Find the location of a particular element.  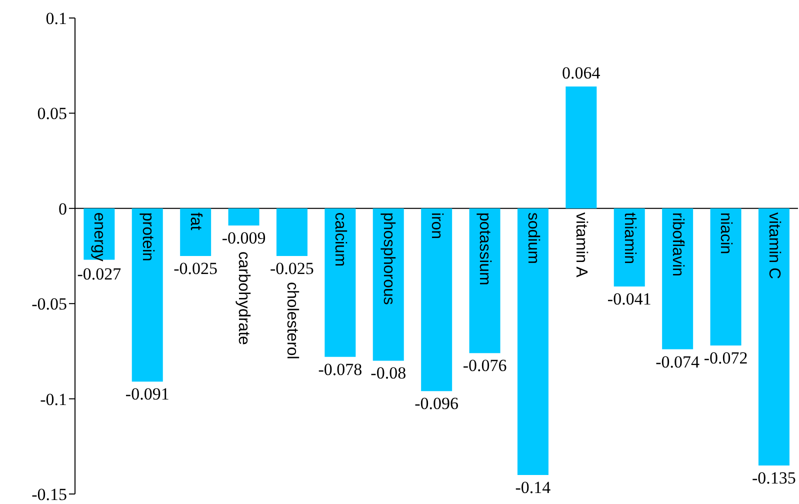

data-label: -0.135 is located at coordinates (774, 478).